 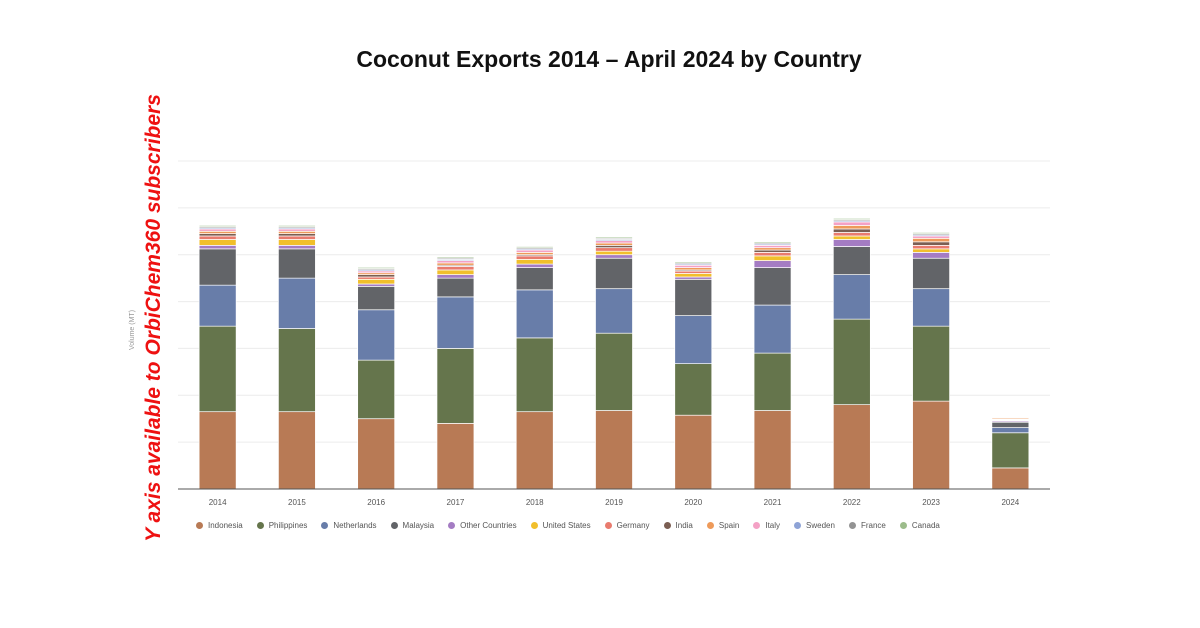 What do you see at coordinates (218, 502) in the screenshot?
I see `x-tick-label: 2014` at bounding box center [218, 502].